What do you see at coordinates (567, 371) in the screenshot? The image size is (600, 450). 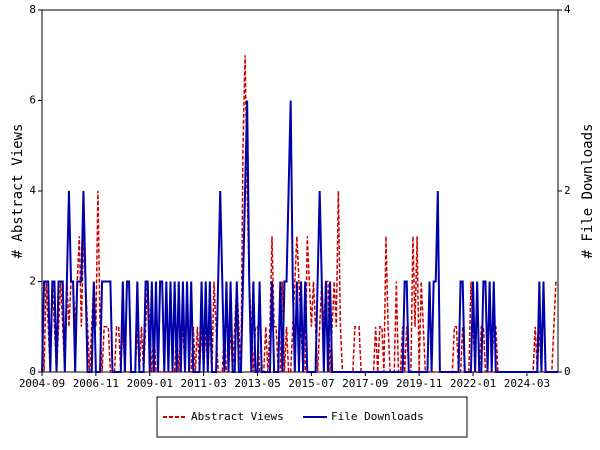 I see `y2-tick-label: 0` at bounding box center [567, 371].